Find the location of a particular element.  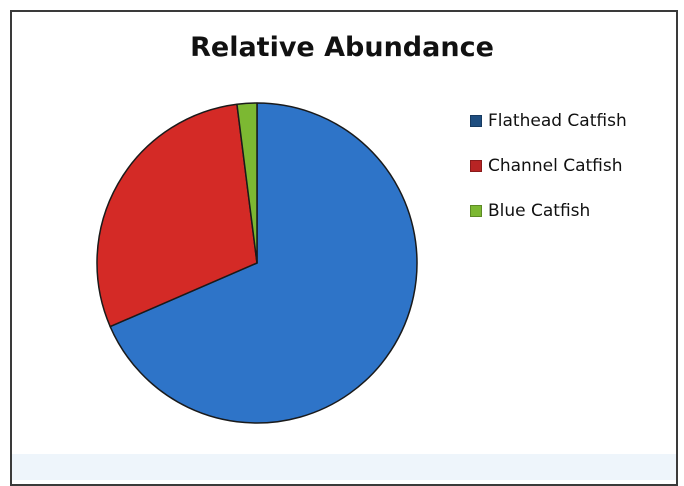

legend-swatch-blue-catfish is located at coordinates (476, 211).